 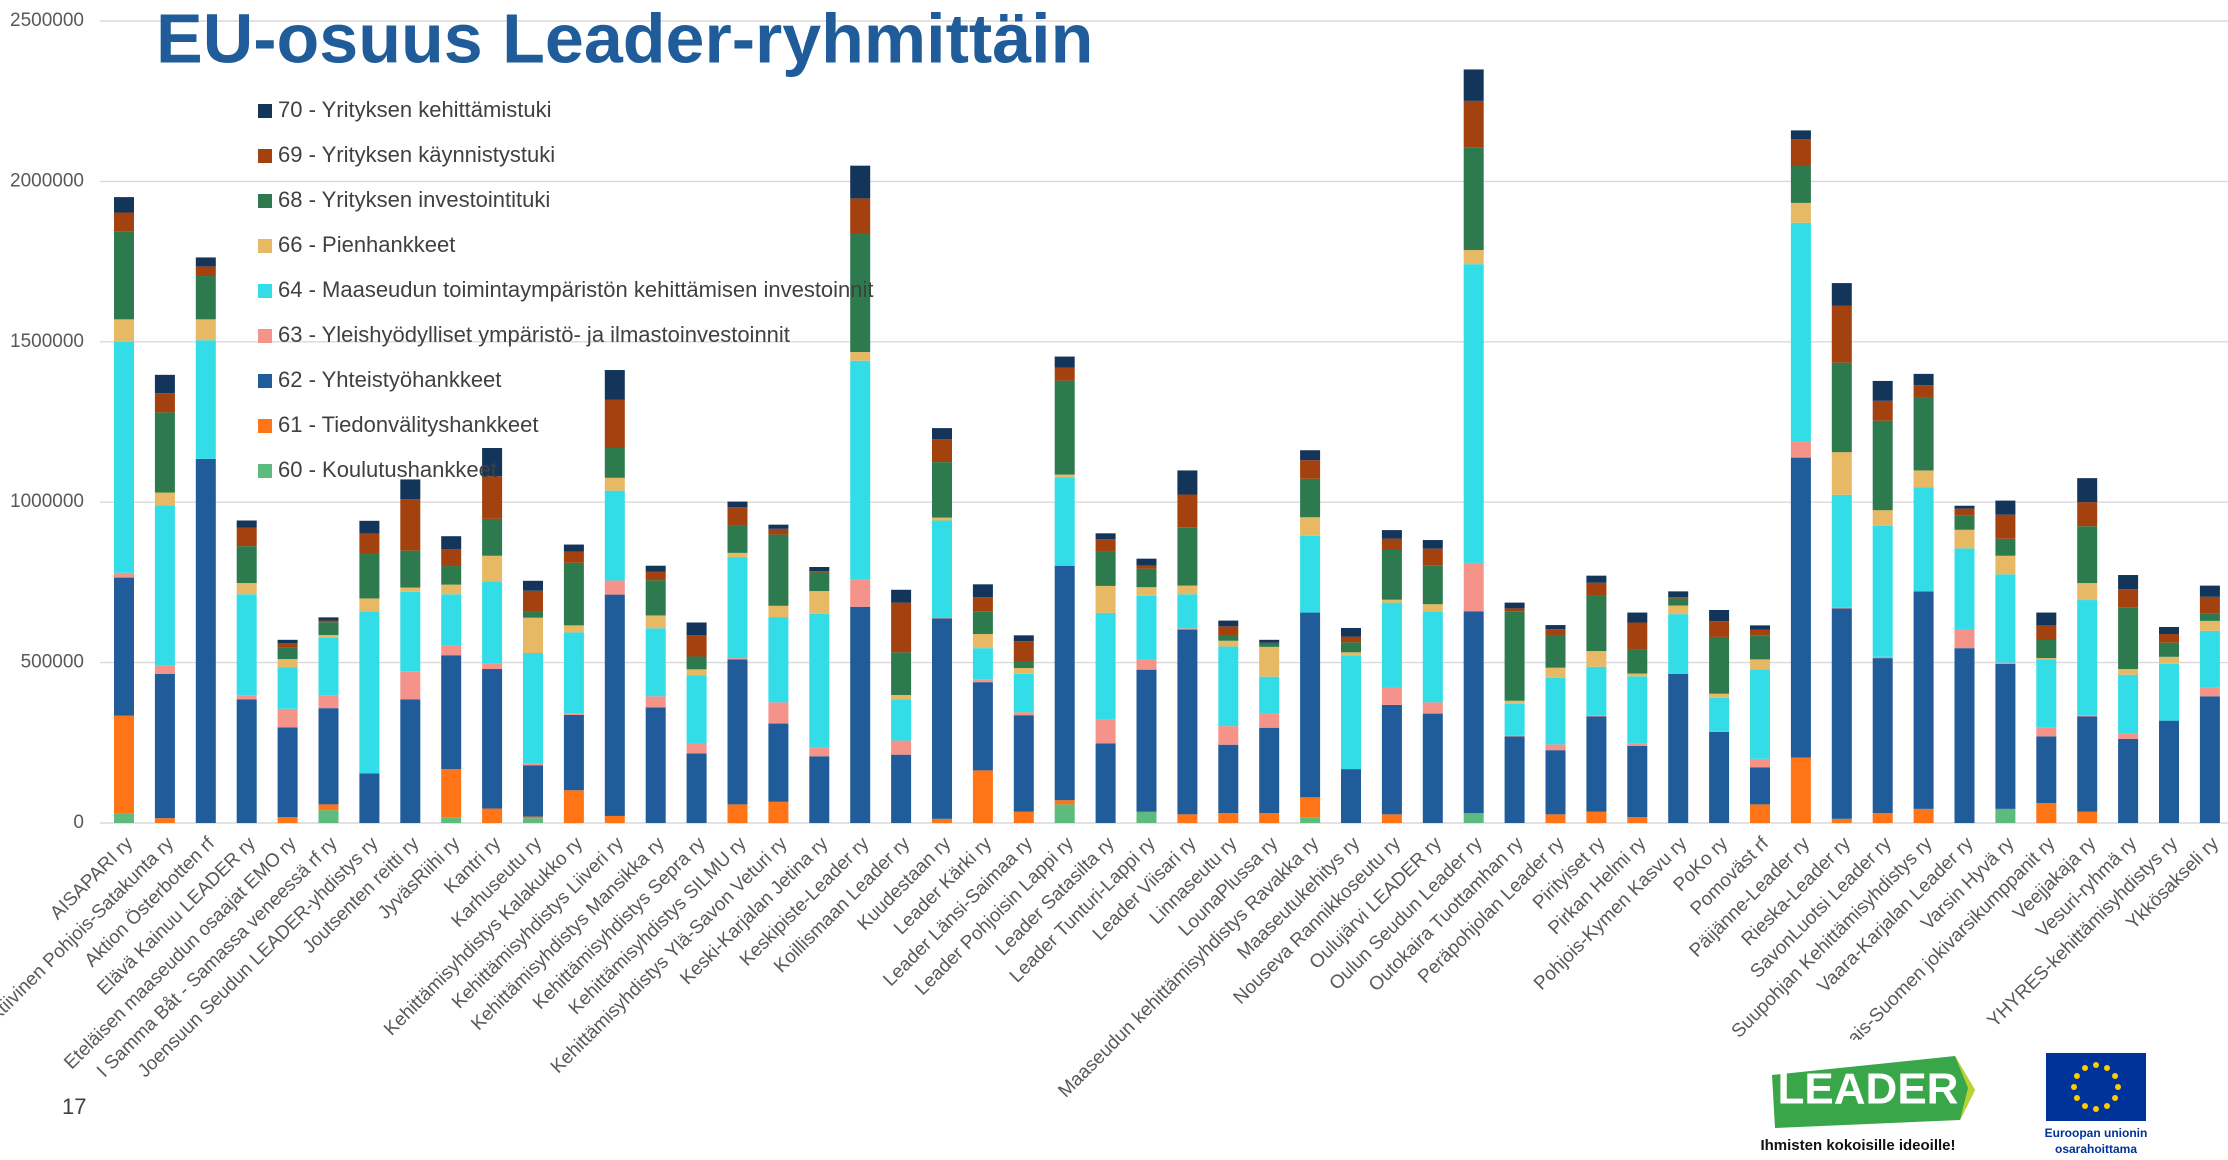 I want to click on y-tick-label: 500000, so click(x=52, y=662).